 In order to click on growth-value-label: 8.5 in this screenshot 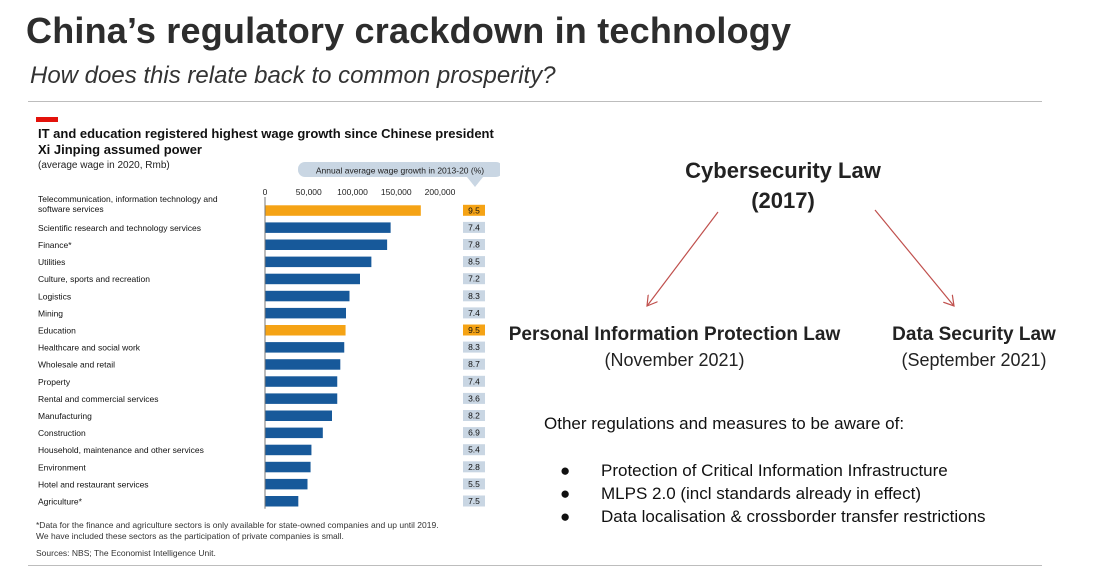, I will do `click(474, 262)`.